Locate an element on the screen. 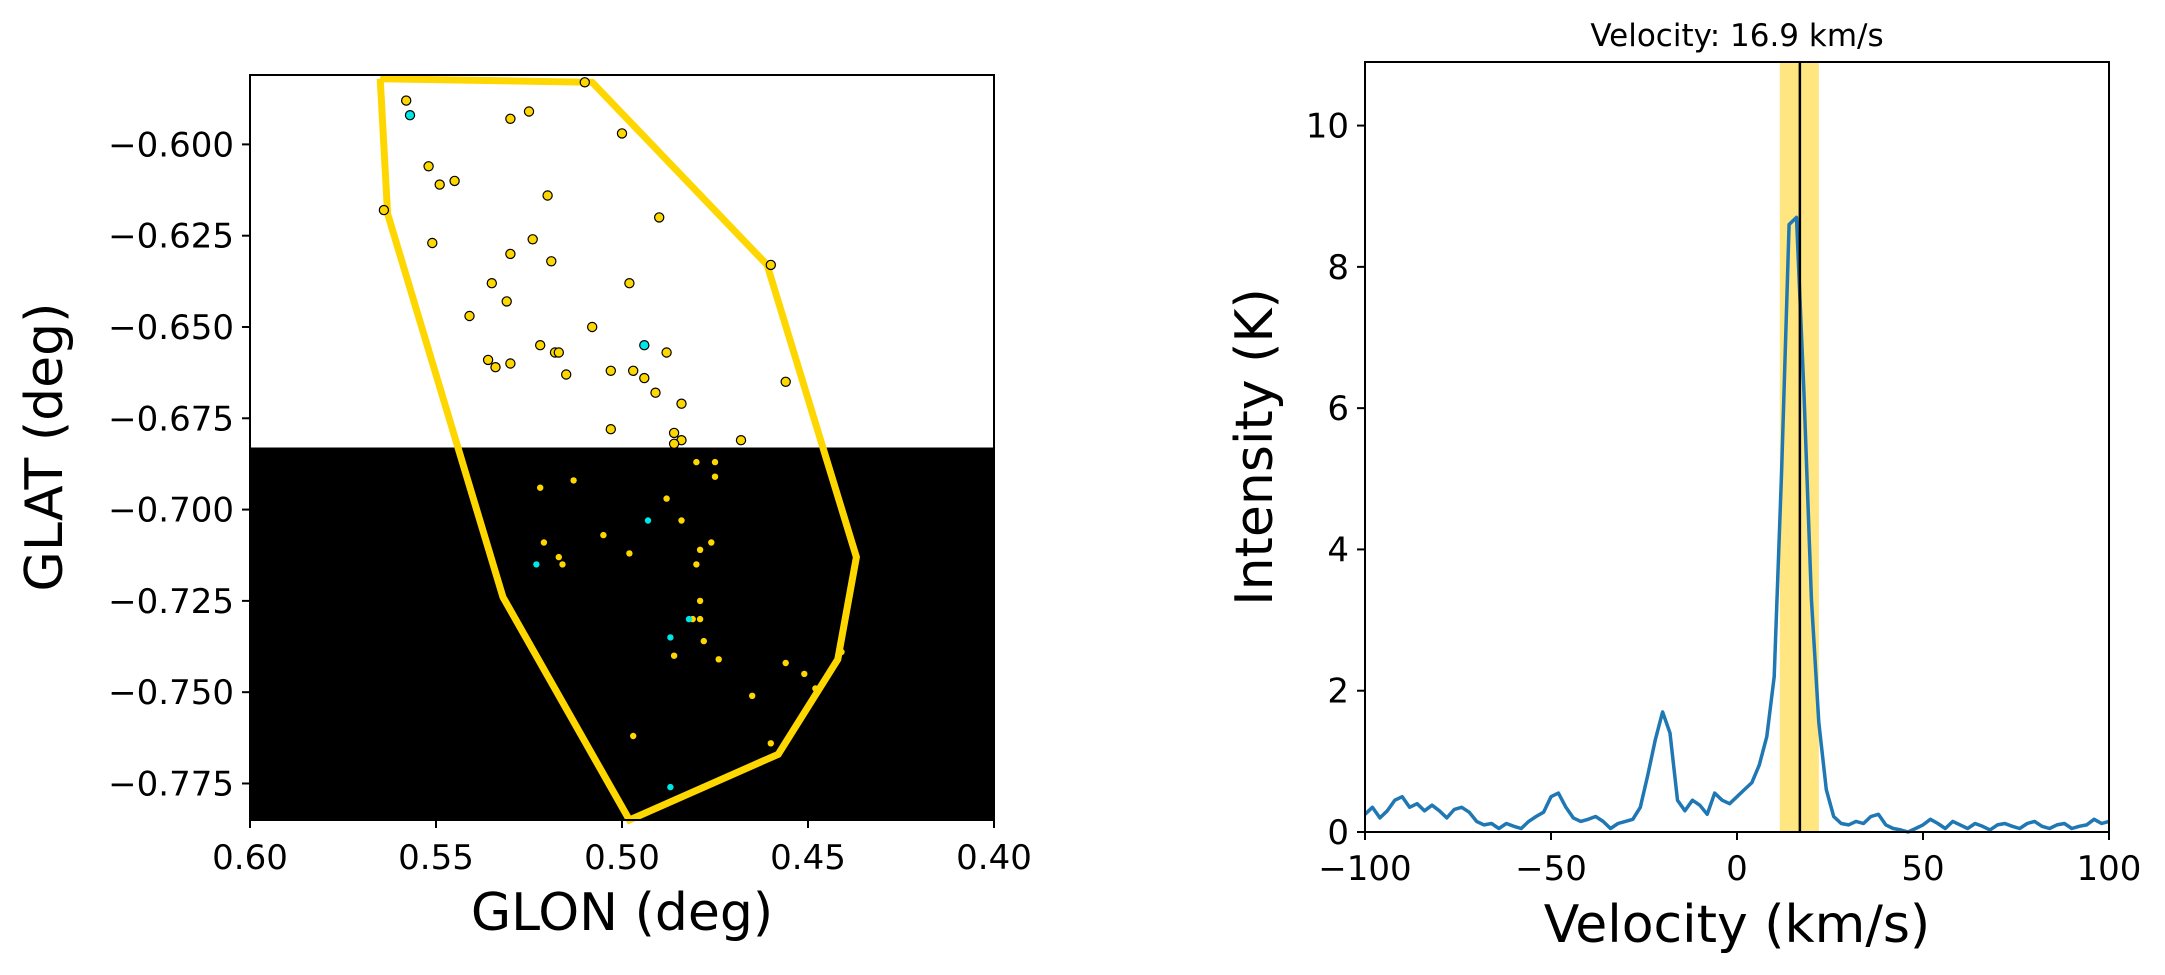 The image size is (2165, 975). x-tick-label: 0.60 is located at coordinates (250, 858).